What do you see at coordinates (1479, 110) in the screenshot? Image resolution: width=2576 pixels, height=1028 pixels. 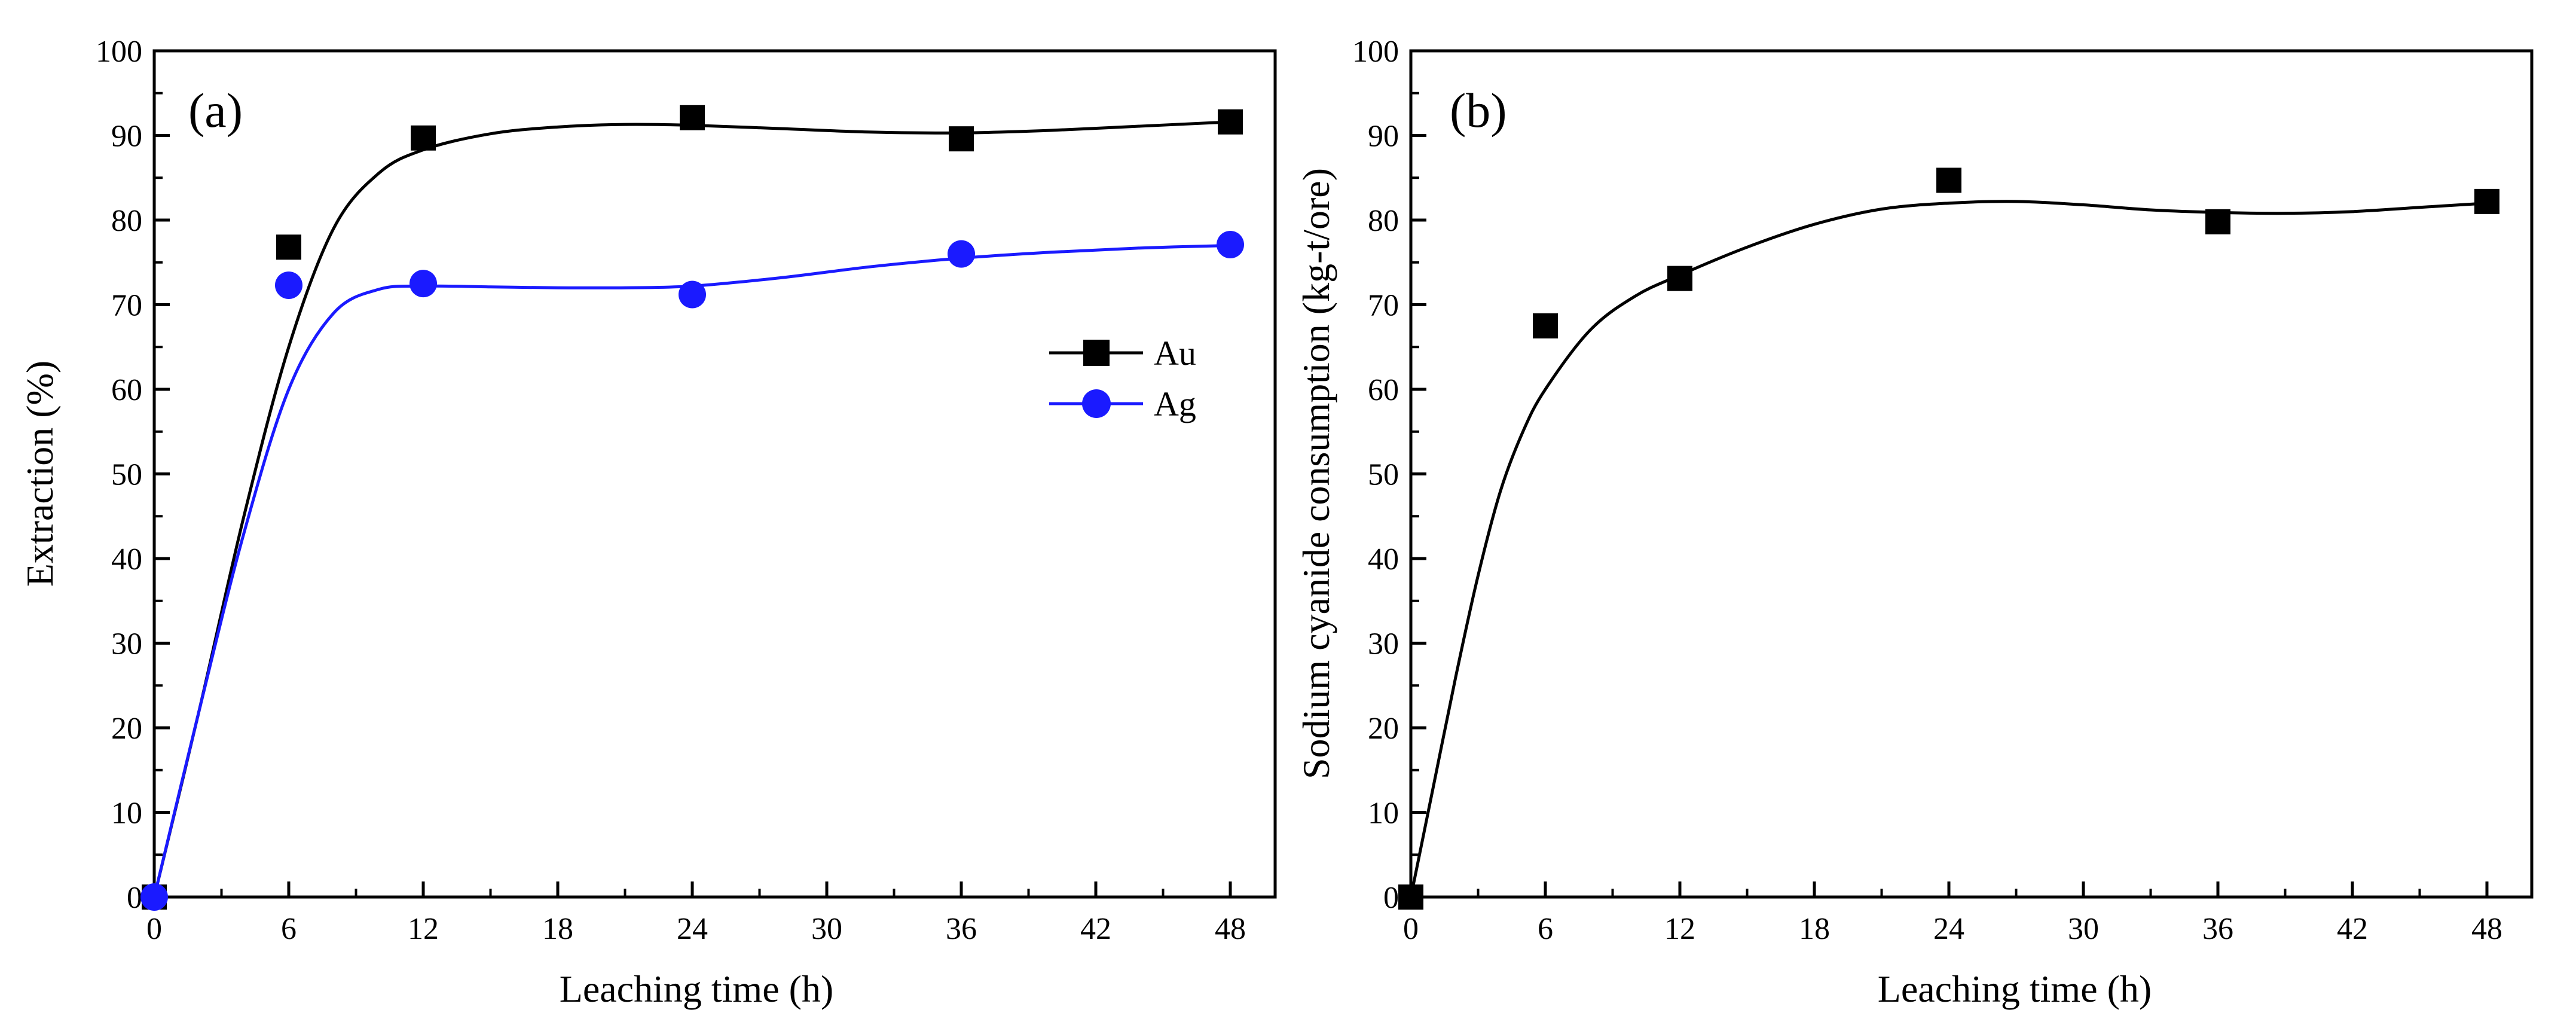 I see `panel-b-label: (b)` at bounding box center [1479, 110].